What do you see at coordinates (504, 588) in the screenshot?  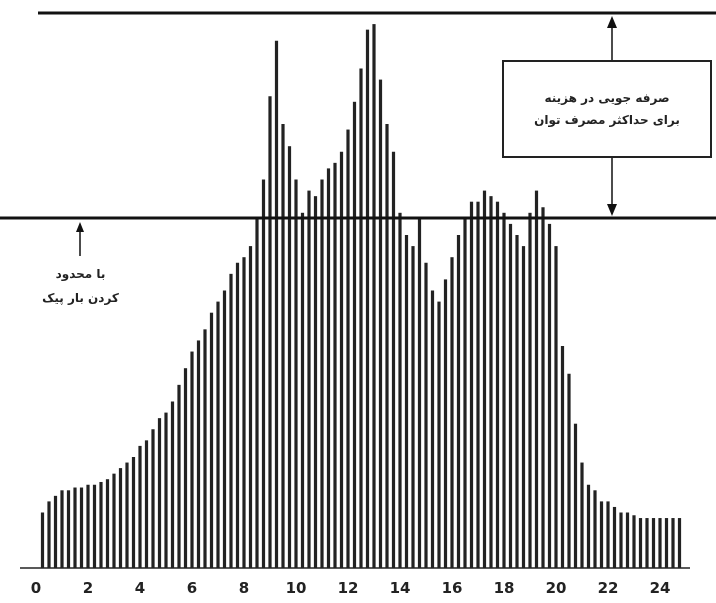 I see `x-tick-label: 18` at bounding box center [504, 588].